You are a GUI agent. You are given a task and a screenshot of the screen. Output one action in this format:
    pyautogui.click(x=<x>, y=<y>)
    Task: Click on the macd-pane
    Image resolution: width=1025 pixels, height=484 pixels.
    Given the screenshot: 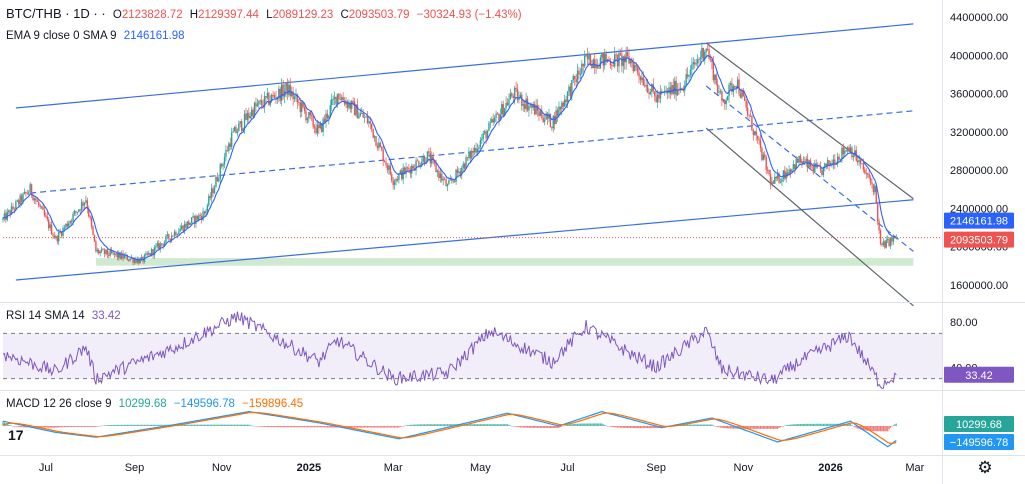 What is the action you would take?
    pyautogui.click(x=449, y=429)
    